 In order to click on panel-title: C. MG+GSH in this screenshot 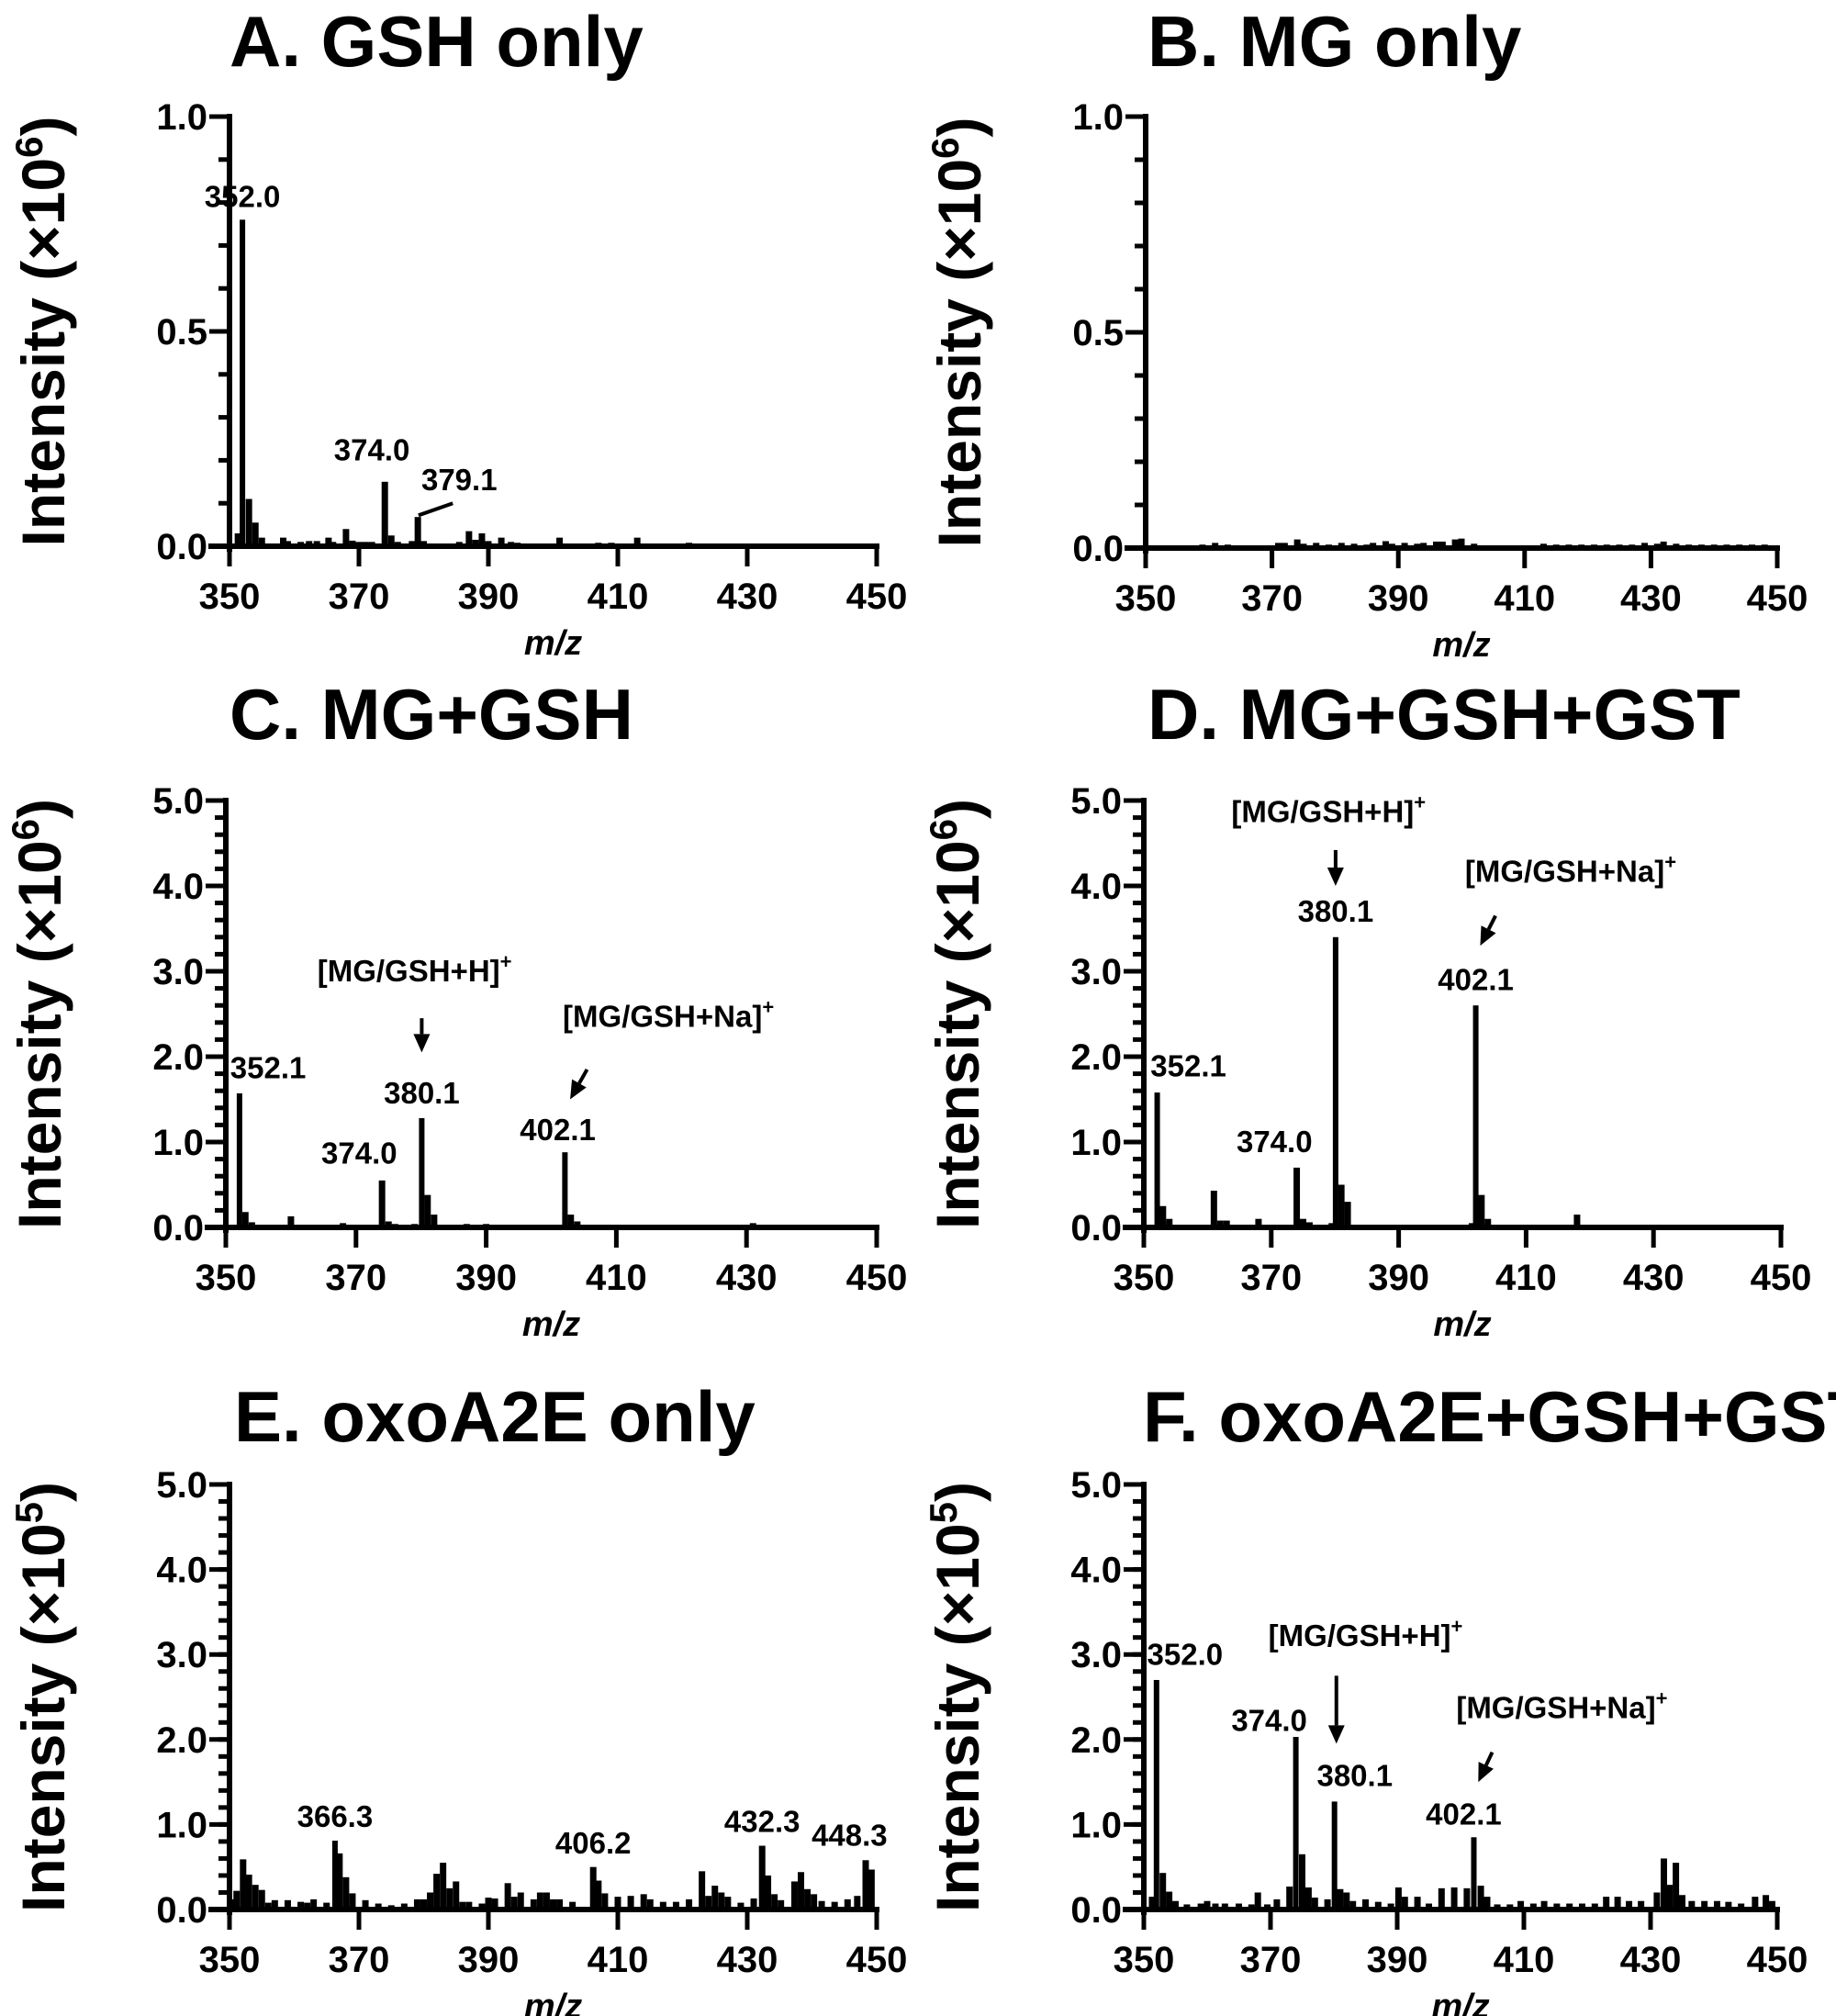, I will do `click(431, 714)`.